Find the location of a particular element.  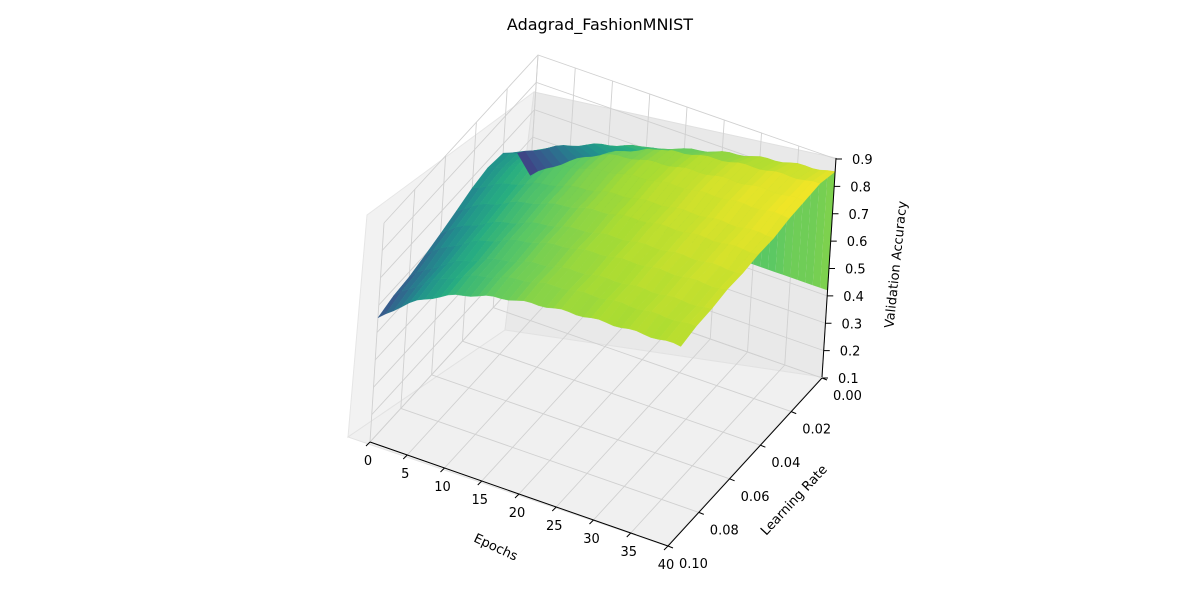

surface-face is located at coordinates (824, 177).